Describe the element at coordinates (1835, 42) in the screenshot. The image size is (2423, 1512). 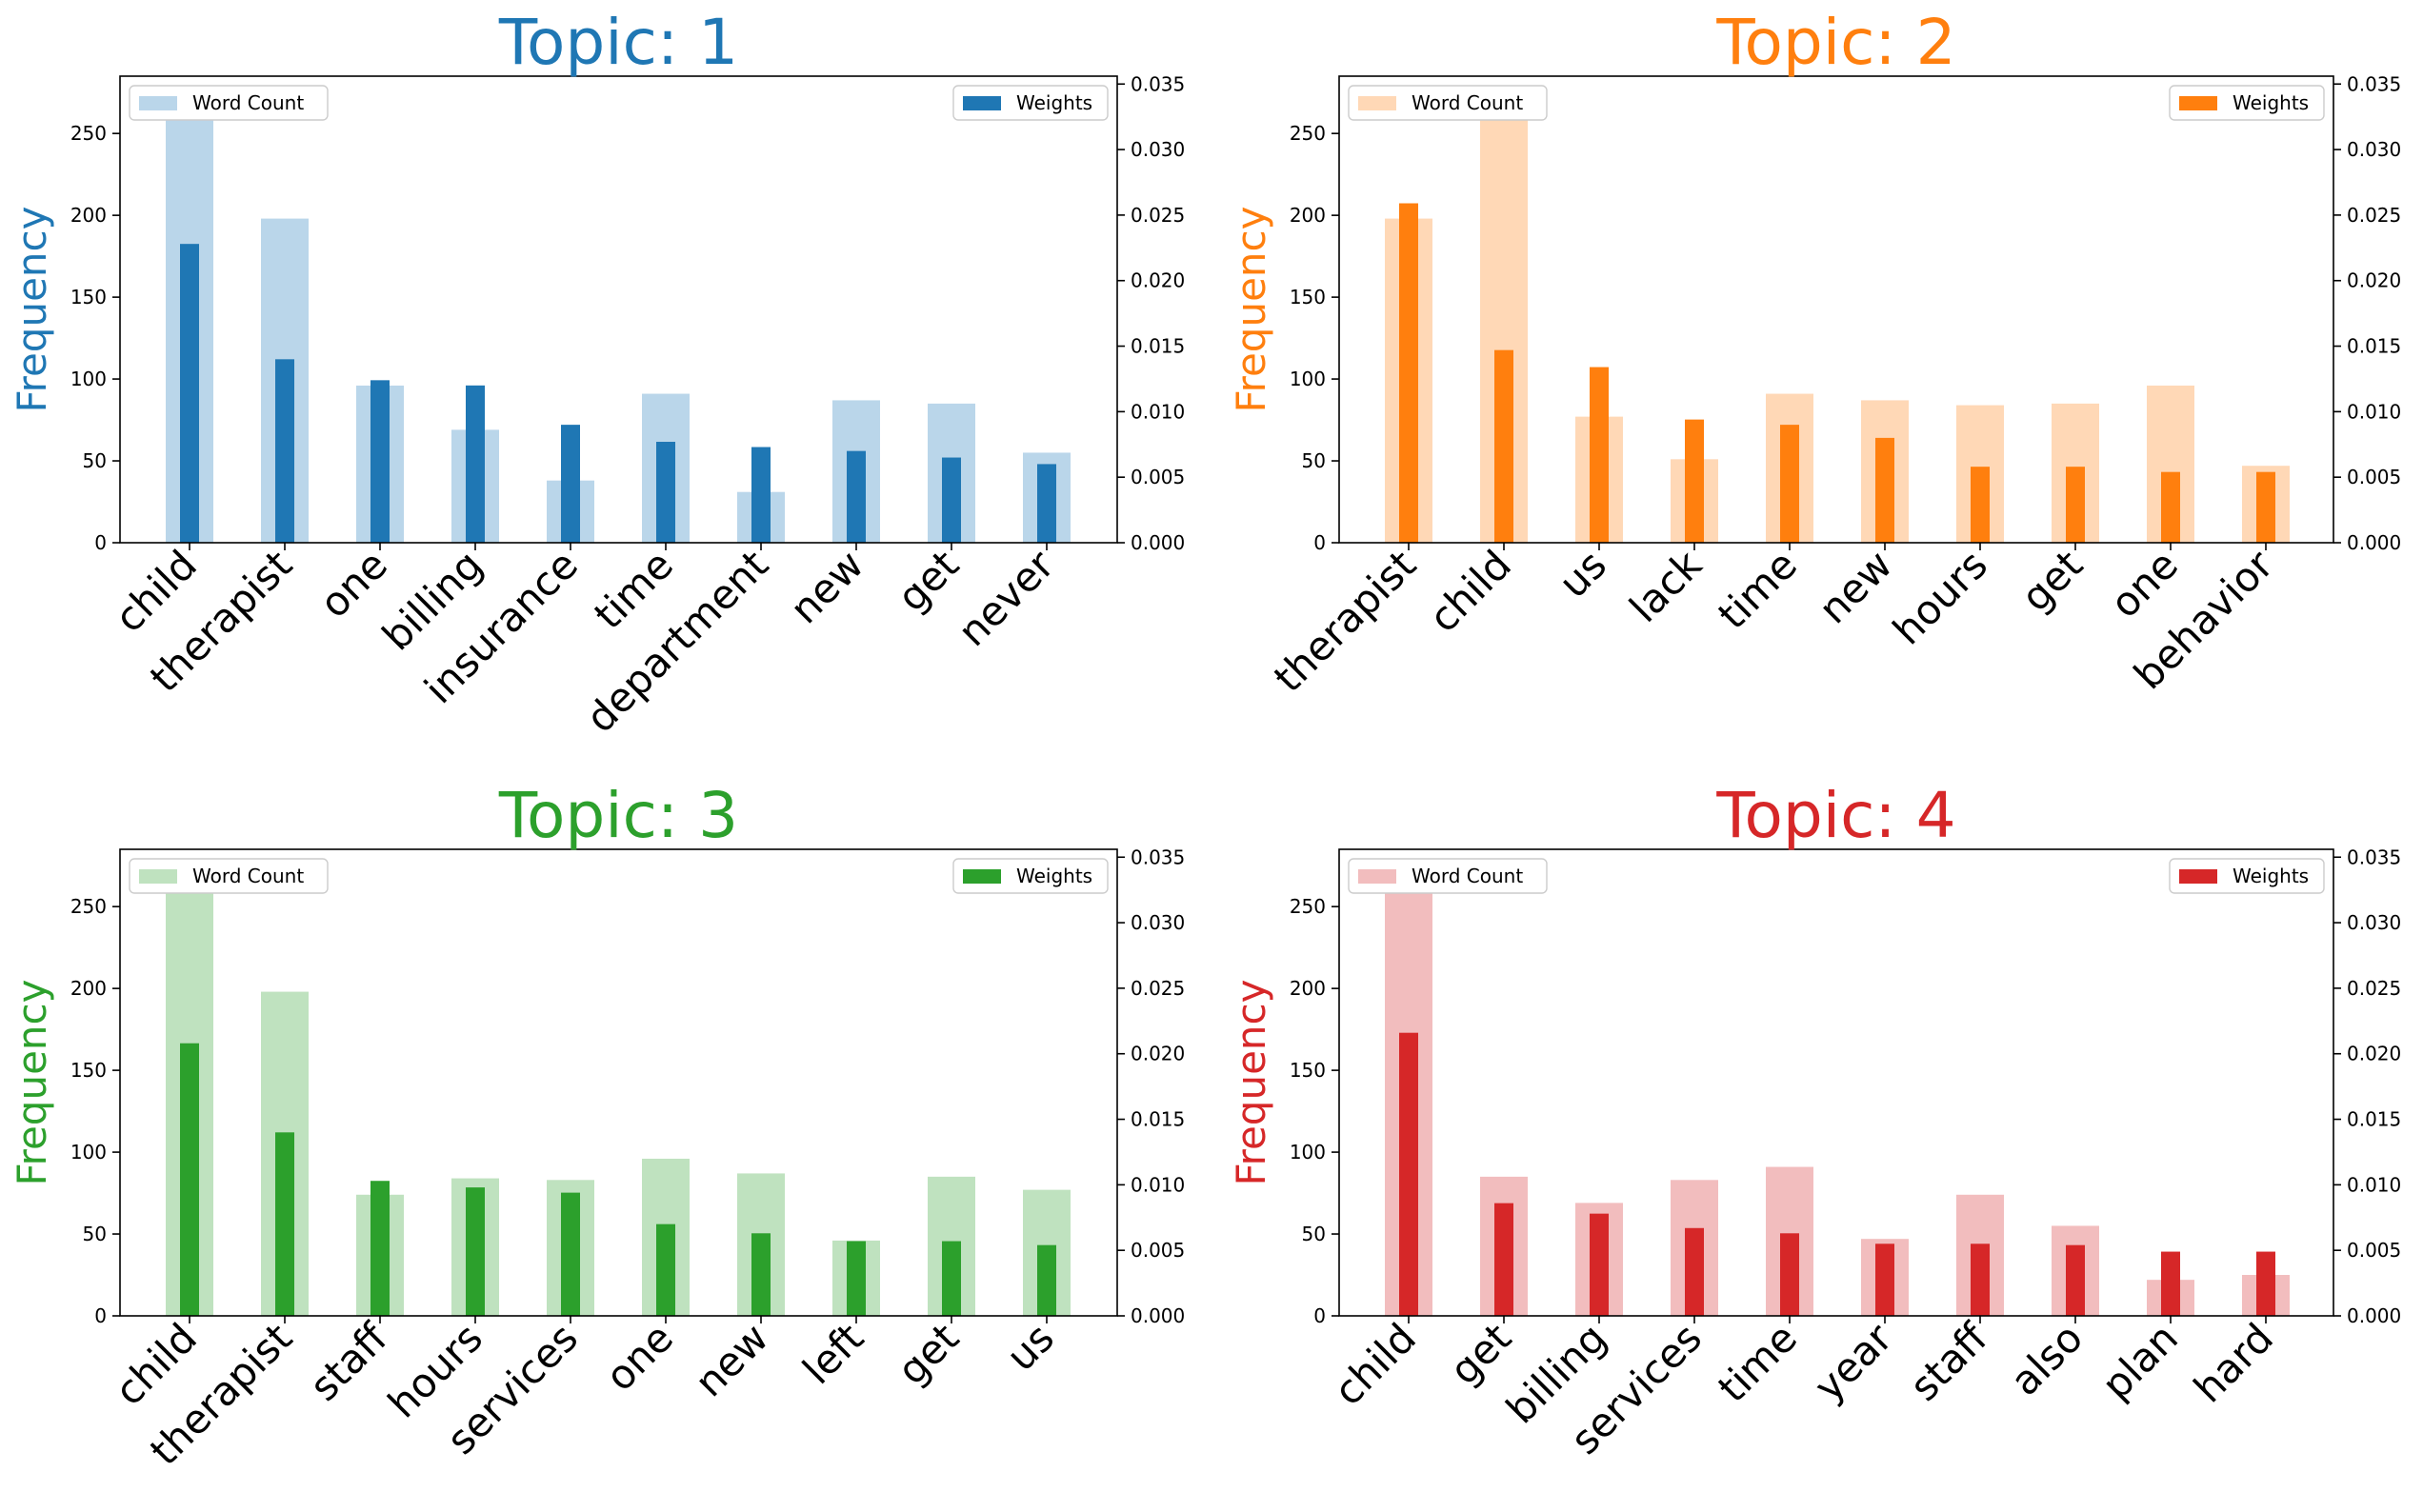
I see `chart-title: Topic: 2` at that location.